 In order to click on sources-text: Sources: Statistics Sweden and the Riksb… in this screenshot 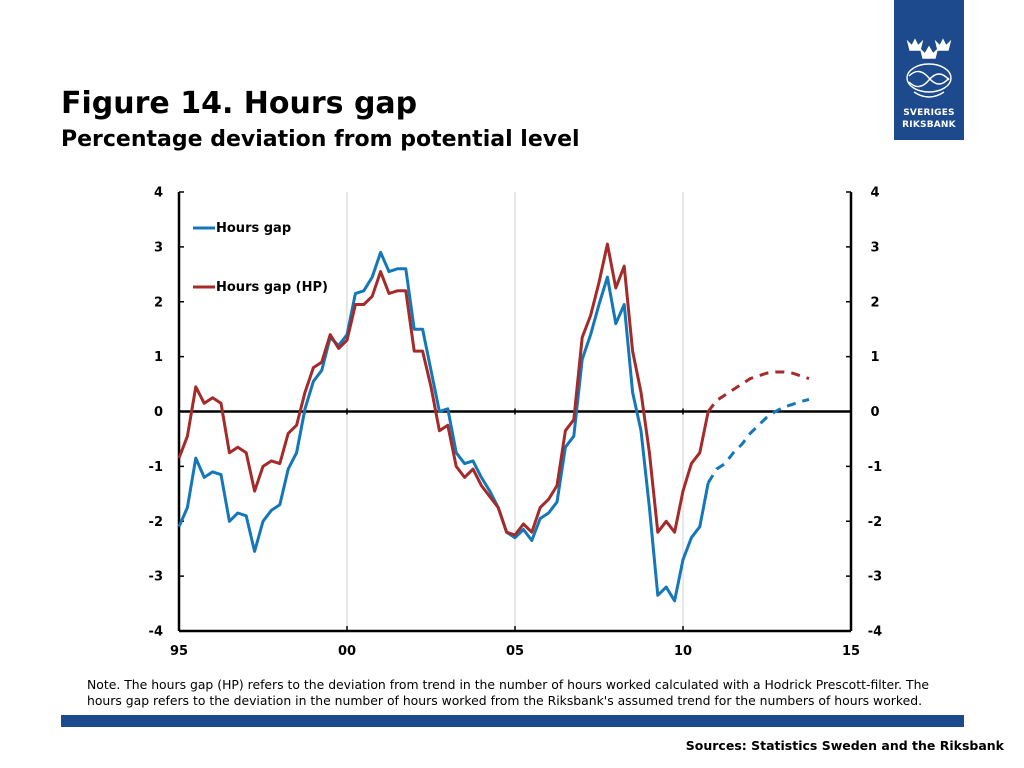, I will do `click(844, 745)`.